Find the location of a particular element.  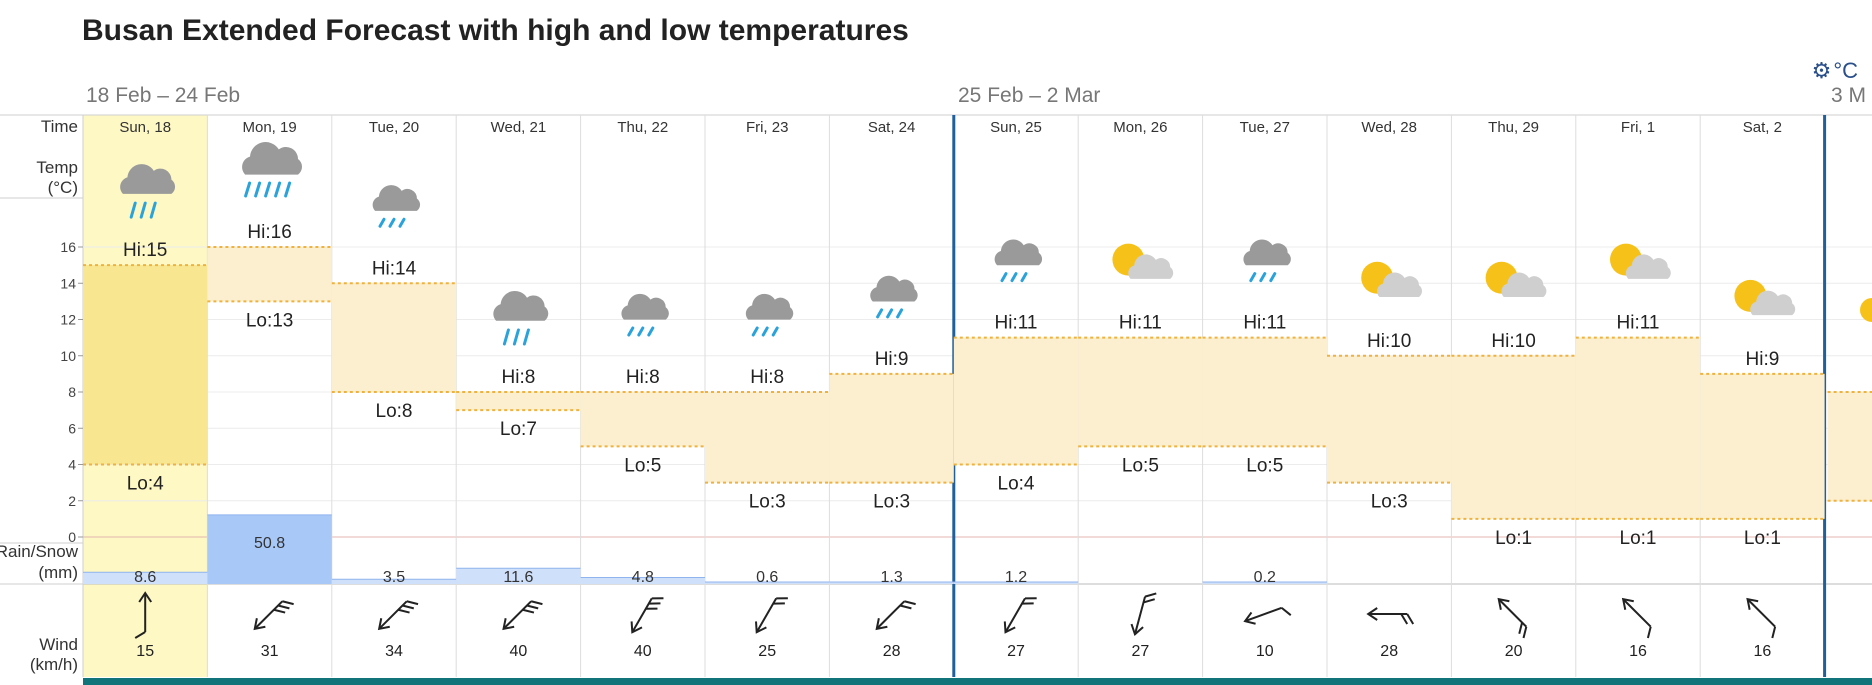

bottom-bar is located at coordinates (977, 681).